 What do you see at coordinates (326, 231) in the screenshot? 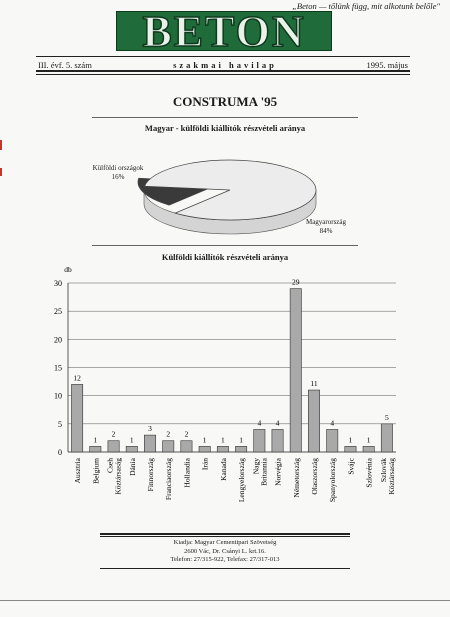
I see `pie-label-hungary-value: 84%` at bounding box center [326, 231].